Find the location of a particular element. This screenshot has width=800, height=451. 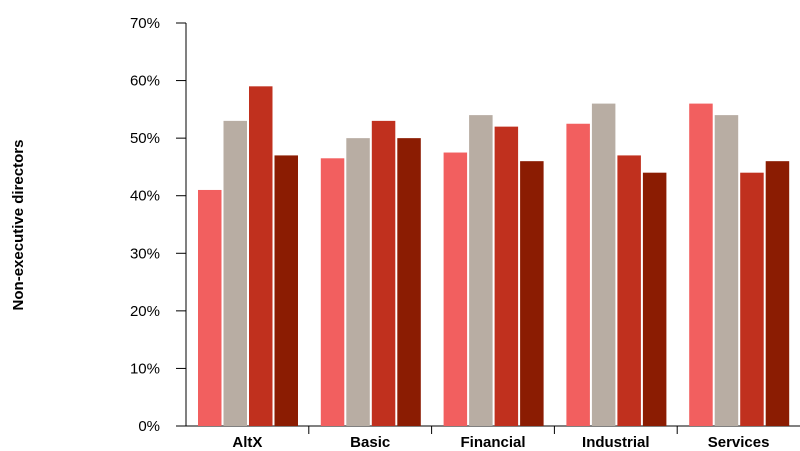

x-category-label: Financial is located at coordinates (492, 442).